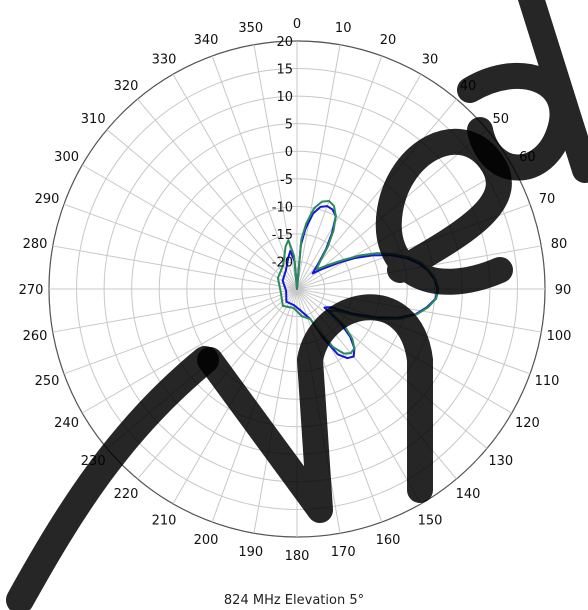  What do you see at coordinates (294, 600) in the screenshot?
I see `chart-title: 824 MHz Elevation 5°` at bounding box center [294, 600].